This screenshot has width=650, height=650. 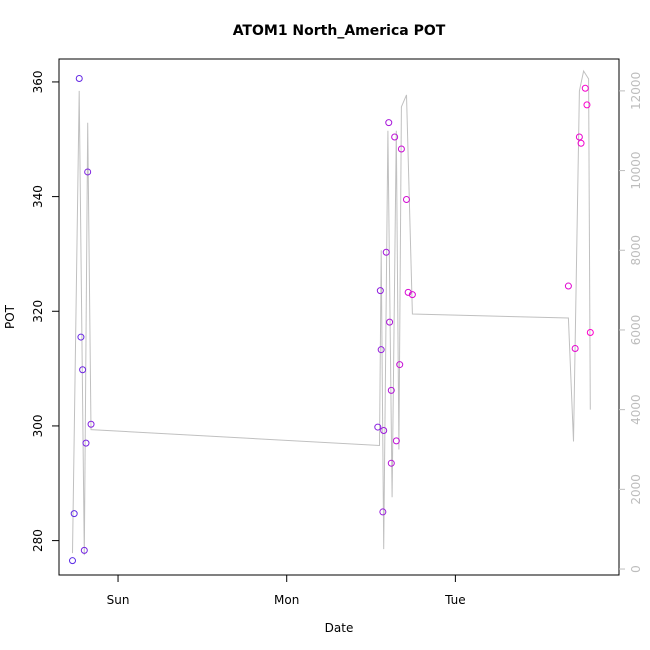 What do you see at coordinates (636, 170) in the screenshot?
I see `y2-tick-label: 10000` at bounding box center [636, 170].